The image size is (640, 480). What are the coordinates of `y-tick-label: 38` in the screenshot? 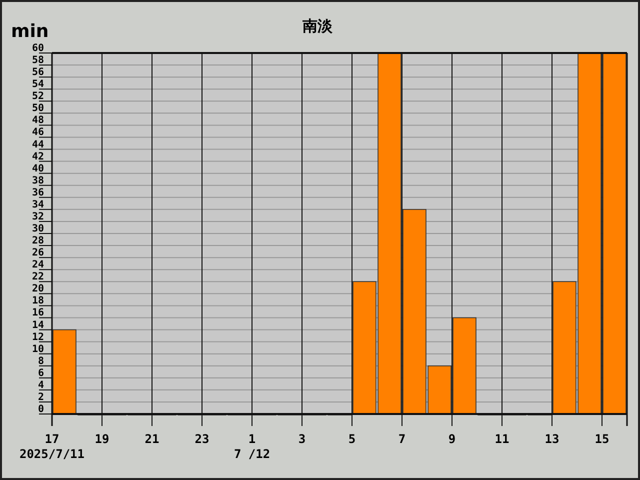 It's located at (38, 180).